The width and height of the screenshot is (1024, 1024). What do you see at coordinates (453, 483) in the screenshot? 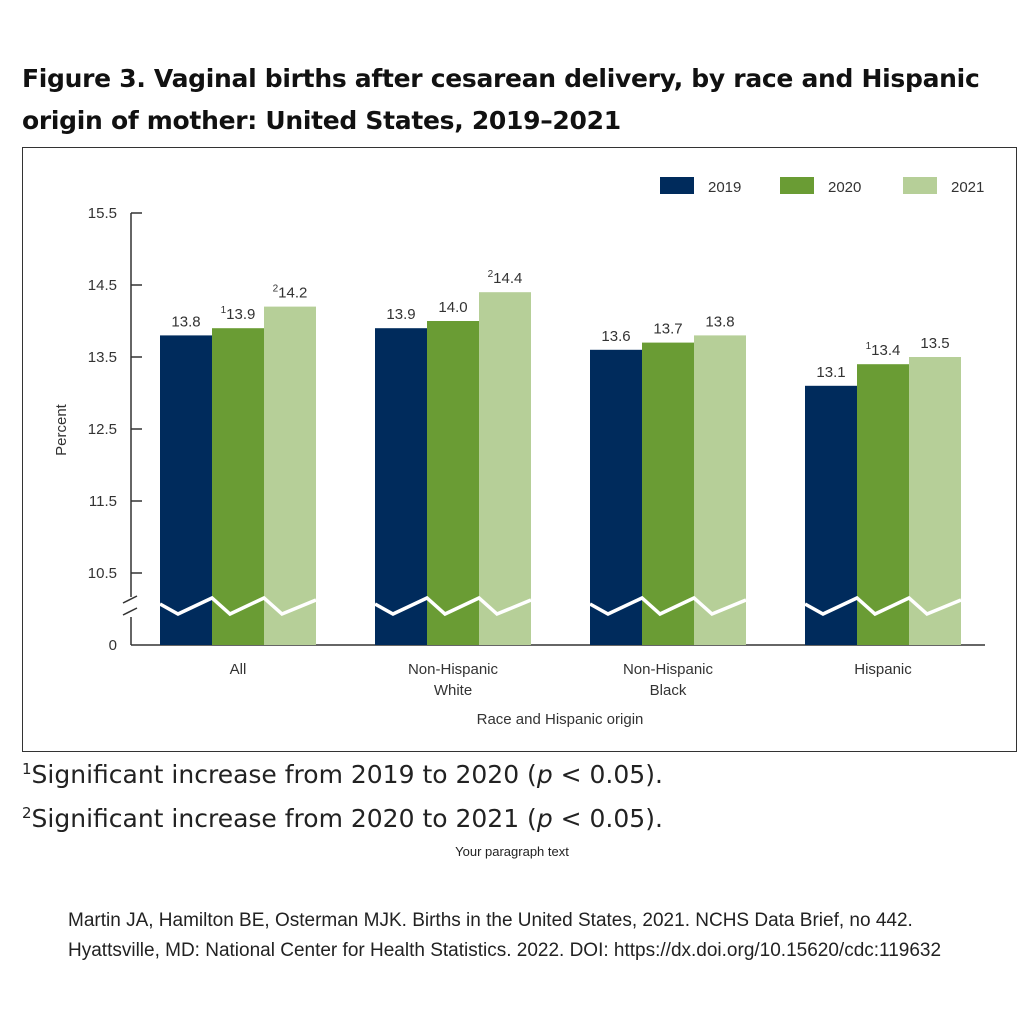
I see `bar-2020-non-hispanic-white` at bounding box center [453, 483].